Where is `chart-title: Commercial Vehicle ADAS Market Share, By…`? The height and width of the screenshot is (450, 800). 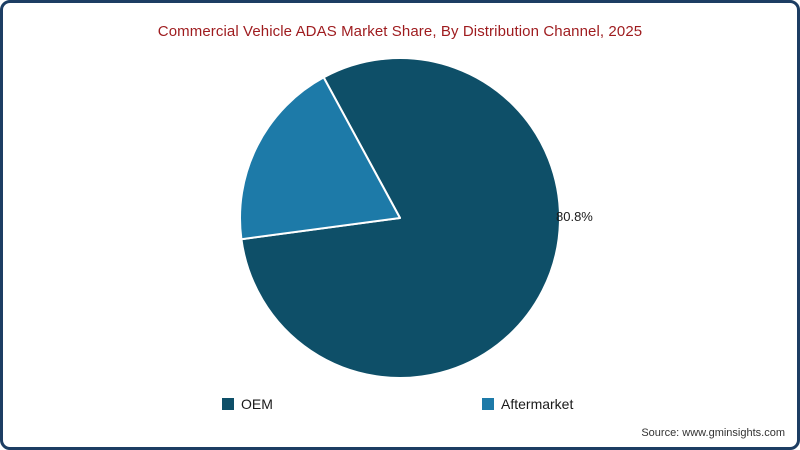
chart-title: Commercial Vehicle ADAS Market Share, By… is located at coordinates (400, 31).